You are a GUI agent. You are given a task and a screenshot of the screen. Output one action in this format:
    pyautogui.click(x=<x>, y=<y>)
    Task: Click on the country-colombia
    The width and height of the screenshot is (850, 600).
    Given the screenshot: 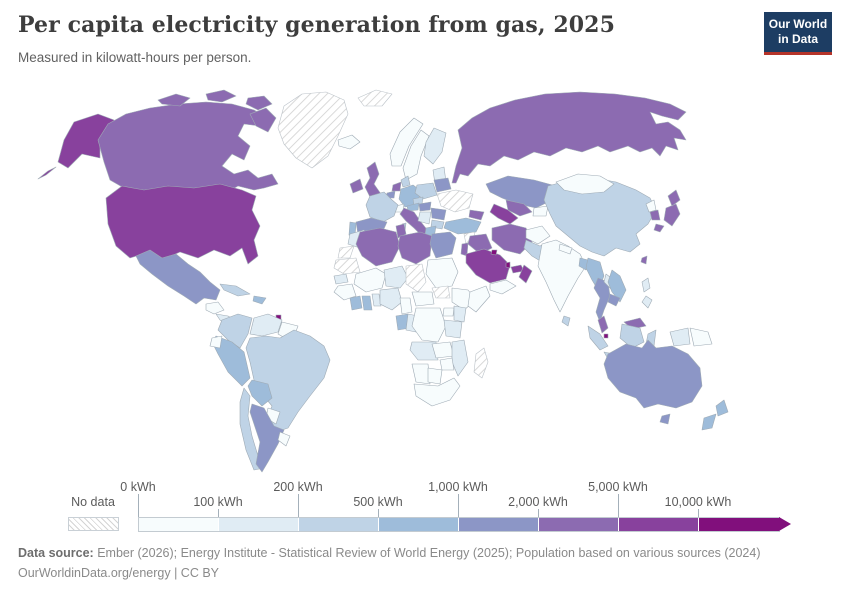 What is the action you would take?
    pyautogui.click(x=235, y=331)
    